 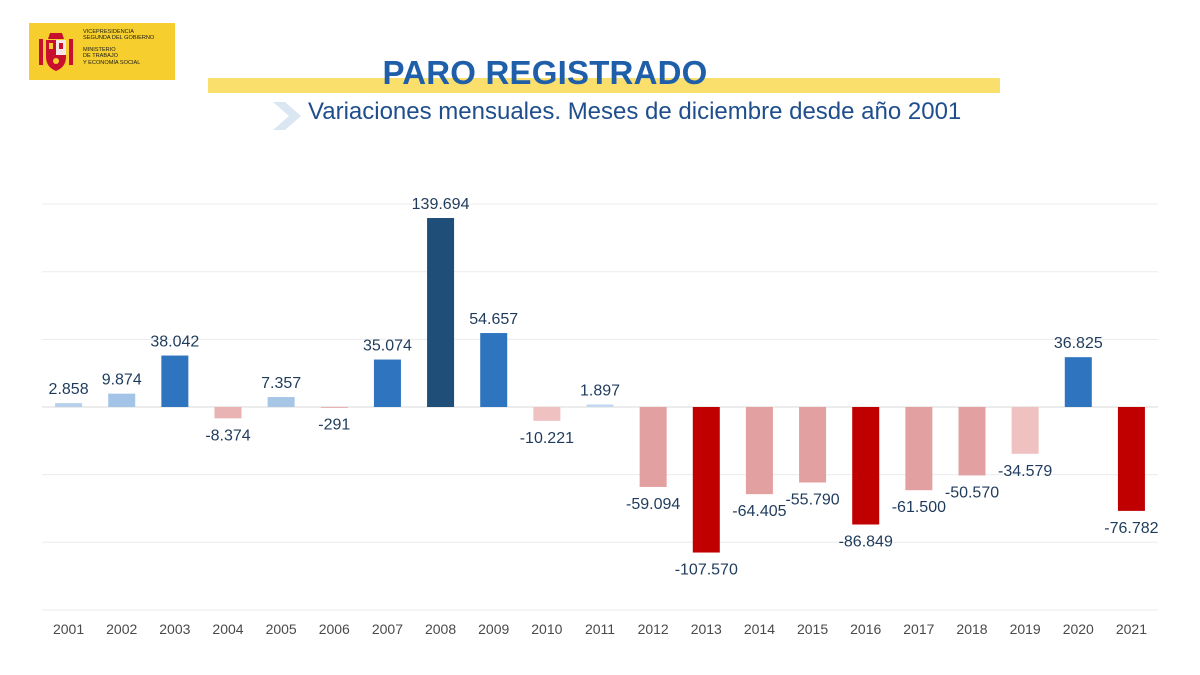 What do you see at coordinates (174, 342) in the screenshot?
I see `data-label-2003: 38.042` at bounding box center [174, 342].